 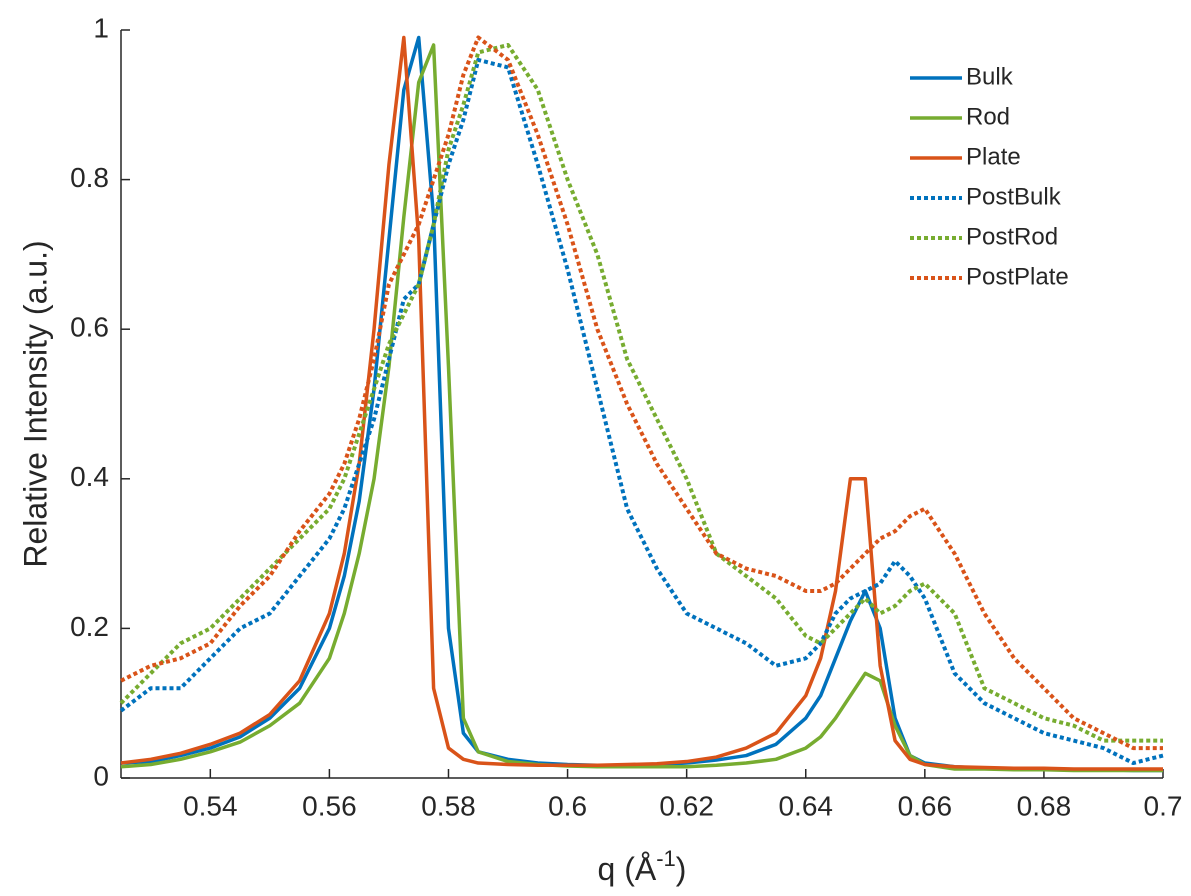 What do you see at coordinates (89, 177) in the screenshot?
I see `y-tick-label: 0.8` at bounding box center [89, 177].